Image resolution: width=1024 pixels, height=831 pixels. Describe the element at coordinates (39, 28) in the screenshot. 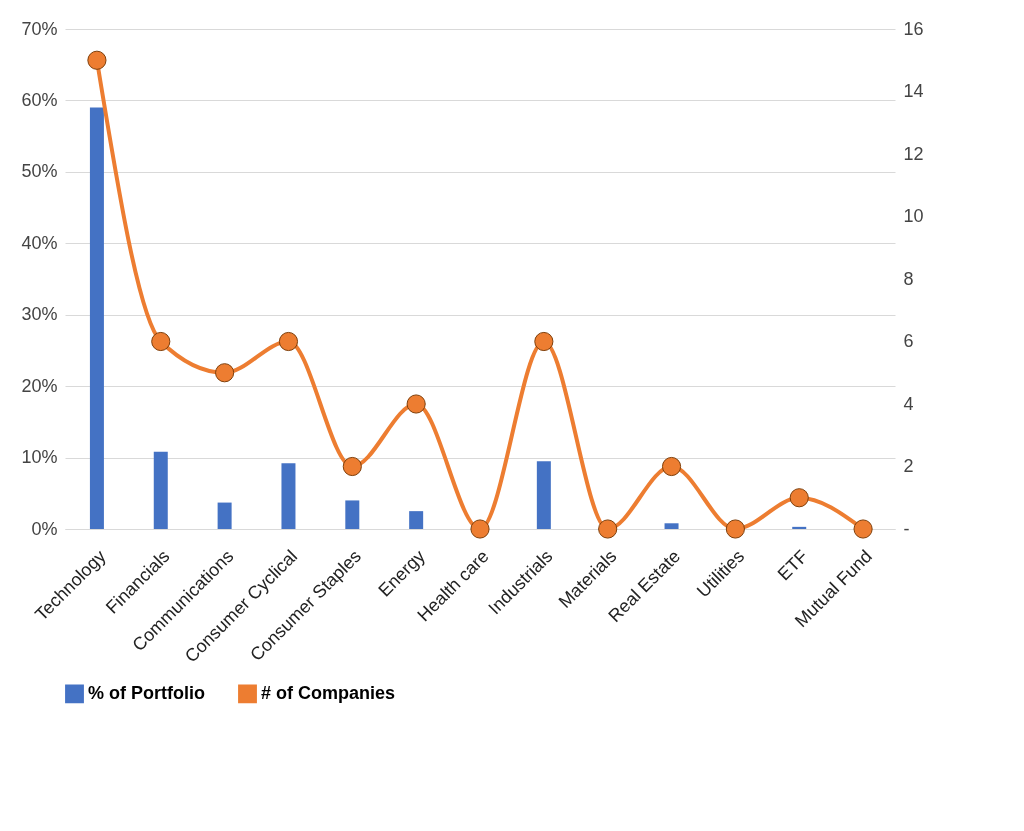

I see `y-tick-label: 70%` at that location.